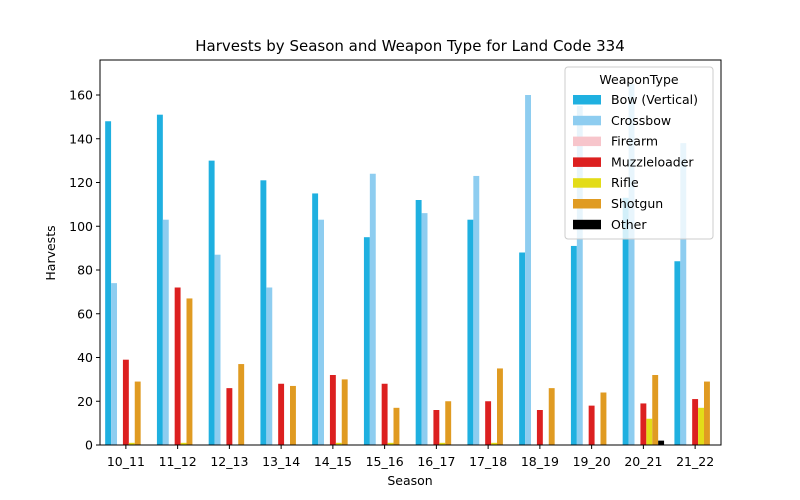 Image resolution: width=800 pixels, height=500 pixels. I want to click on legend-label: Bow (Vertical), so click(654, 99).